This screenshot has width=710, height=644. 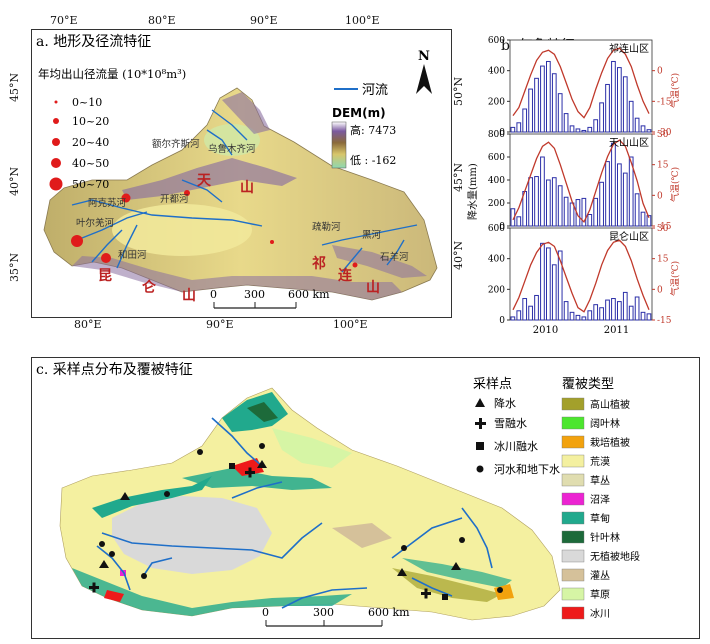 I want to click on tarim-basin, so click(x=182, y=230).